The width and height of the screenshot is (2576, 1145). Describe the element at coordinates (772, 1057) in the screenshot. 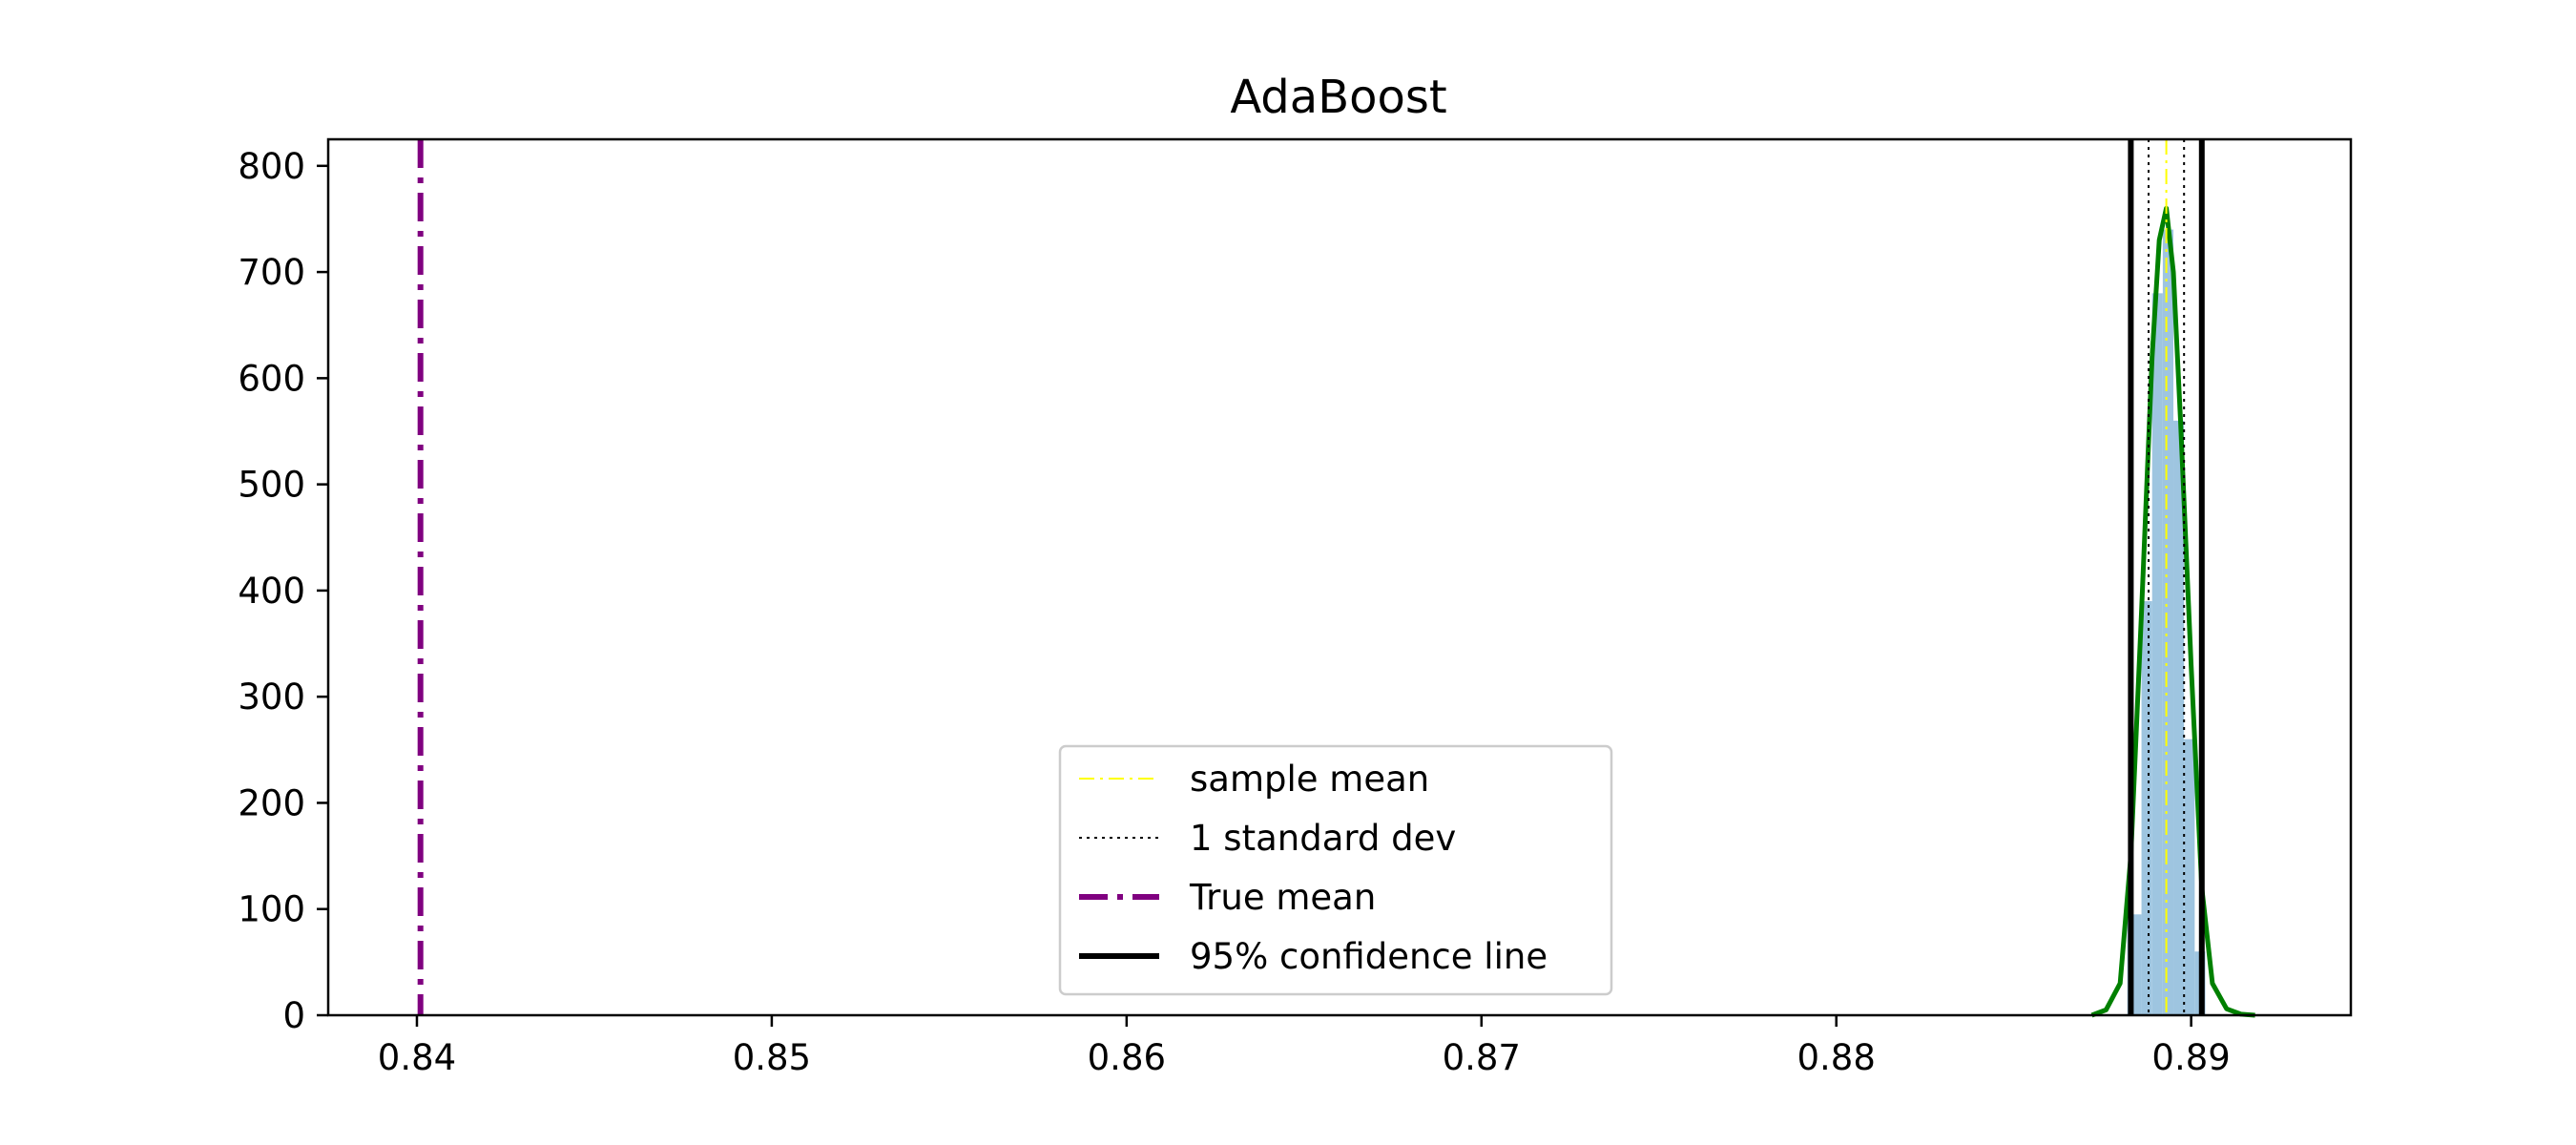

I see `x-tick-label-1: 0.85` at that location.